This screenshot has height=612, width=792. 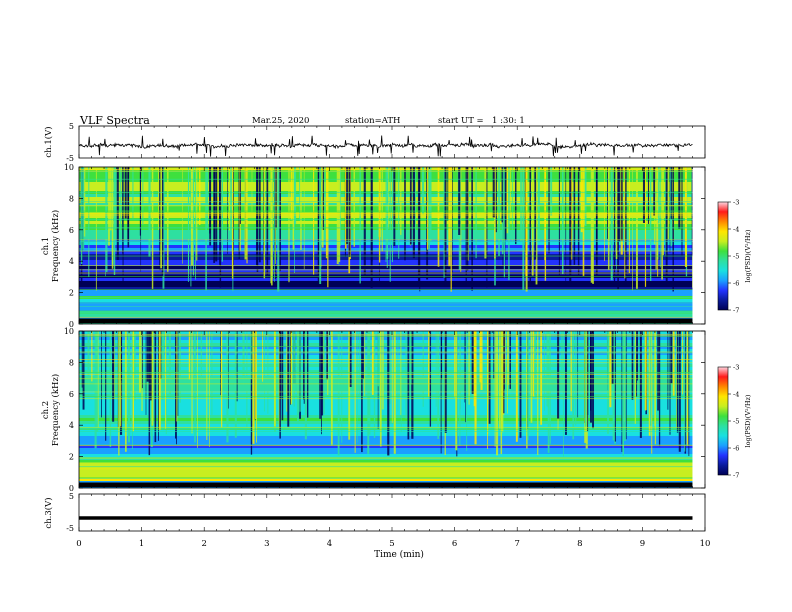 What do you see at coordinates (71, 126) in the screenshot?
I see `ch1-ytick-5: 5` at bounding box center [71, 126].